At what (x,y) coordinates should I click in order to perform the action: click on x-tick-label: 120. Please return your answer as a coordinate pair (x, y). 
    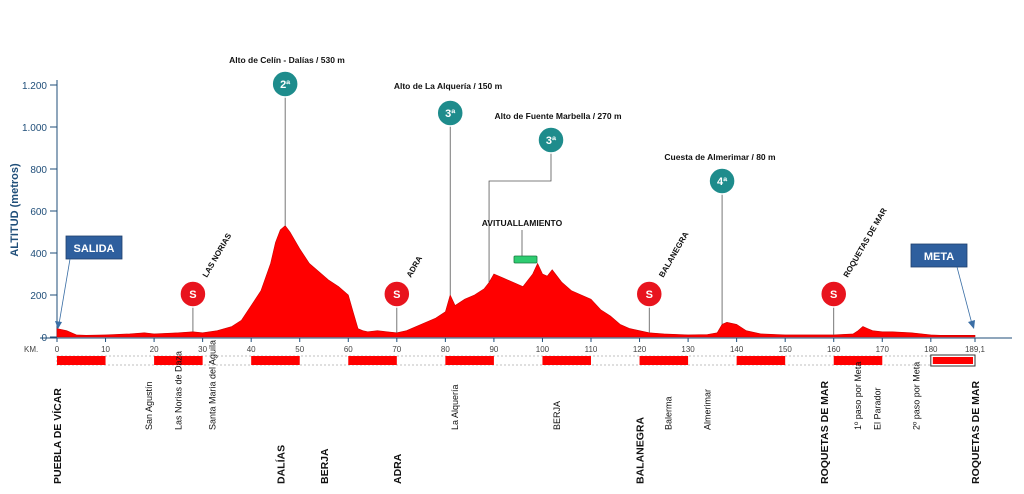
    Looking at the image, I should click on (640, 349).